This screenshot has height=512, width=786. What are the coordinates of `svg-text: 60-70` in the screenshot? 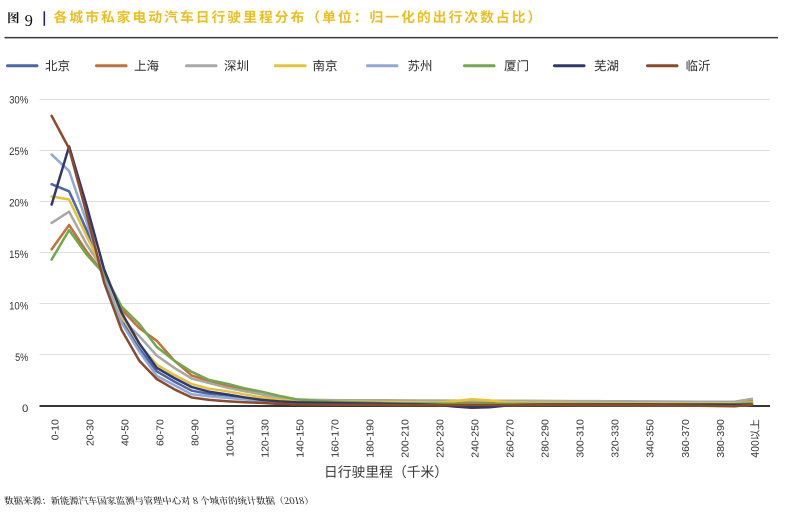 It's located at (161, 432).